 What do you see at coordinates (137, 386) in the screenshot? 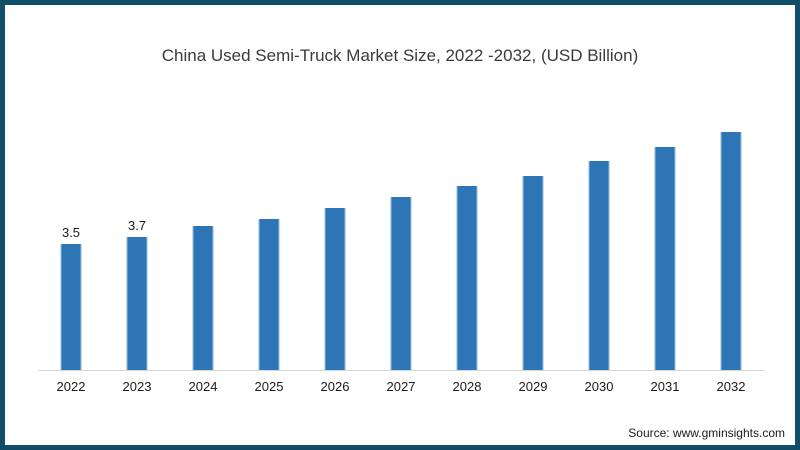
I see `x-axis-label-2023: 2023` at bounding box center [137, 386].